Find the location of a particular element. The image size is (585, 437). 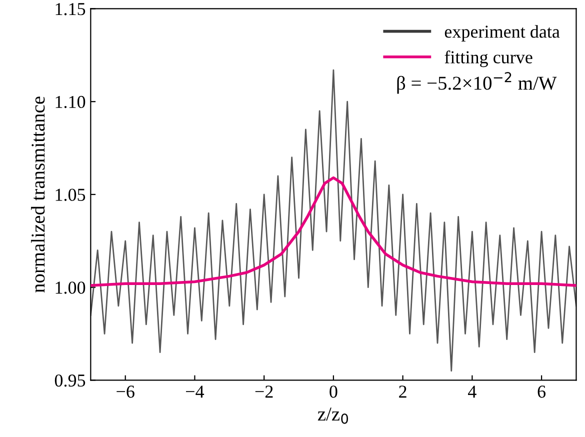

x-tick-label: −6 is located at coordinates (125, 392).